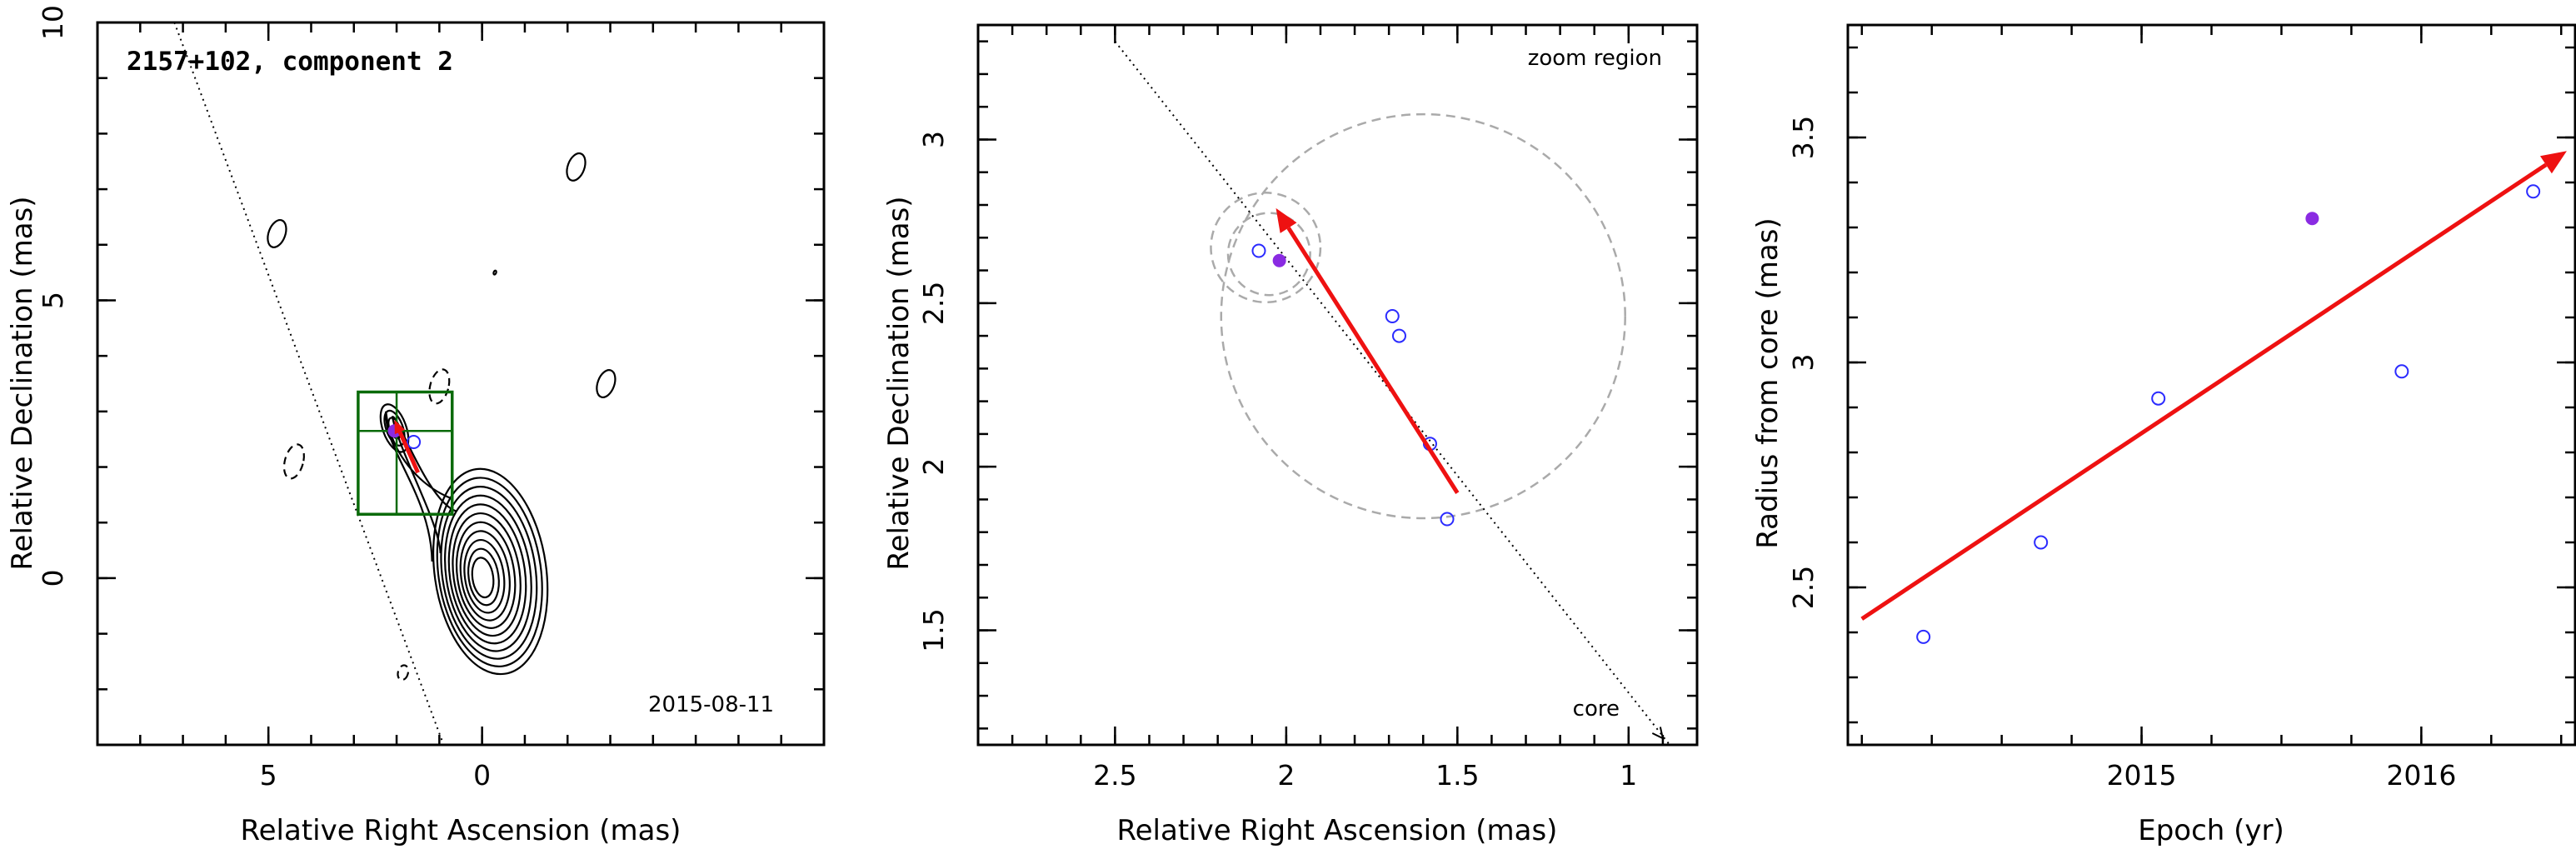  Describe the element at coordinates (933, 630) in the screenshot. I see `y-tick-label: 1.5` at that location.